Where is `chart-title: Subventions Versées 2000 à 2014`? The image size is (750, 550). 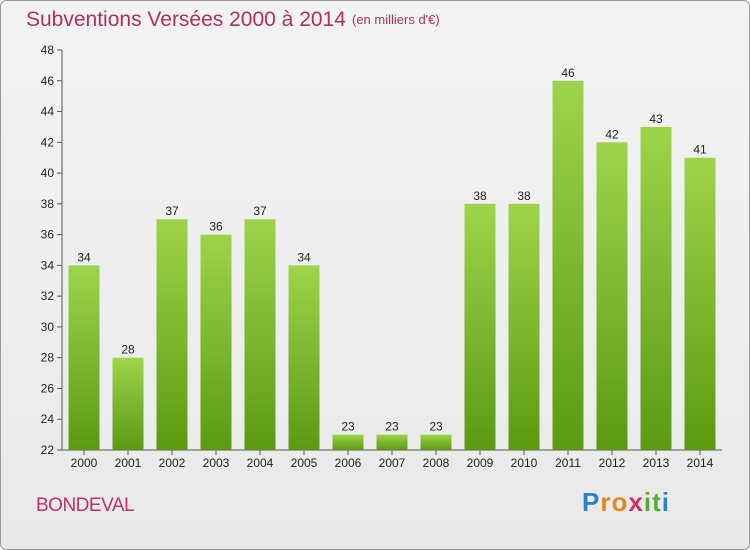
chart-title: Subventions Versées 2000 à 2014 is located at coordinates (186, 19).